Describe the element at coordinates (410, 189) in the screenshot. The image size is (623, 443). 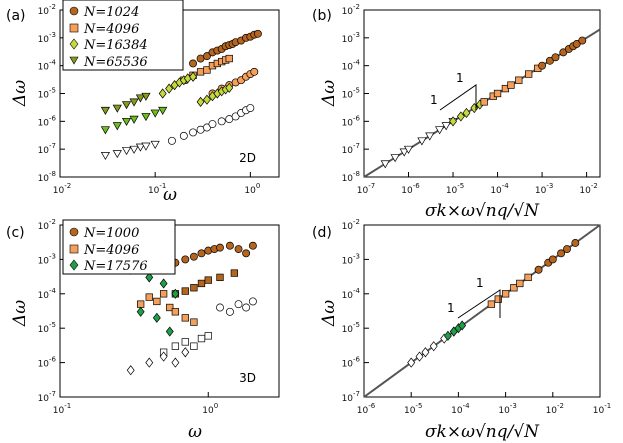
I see `x-tick-label: 10⁻⁶` at that location.